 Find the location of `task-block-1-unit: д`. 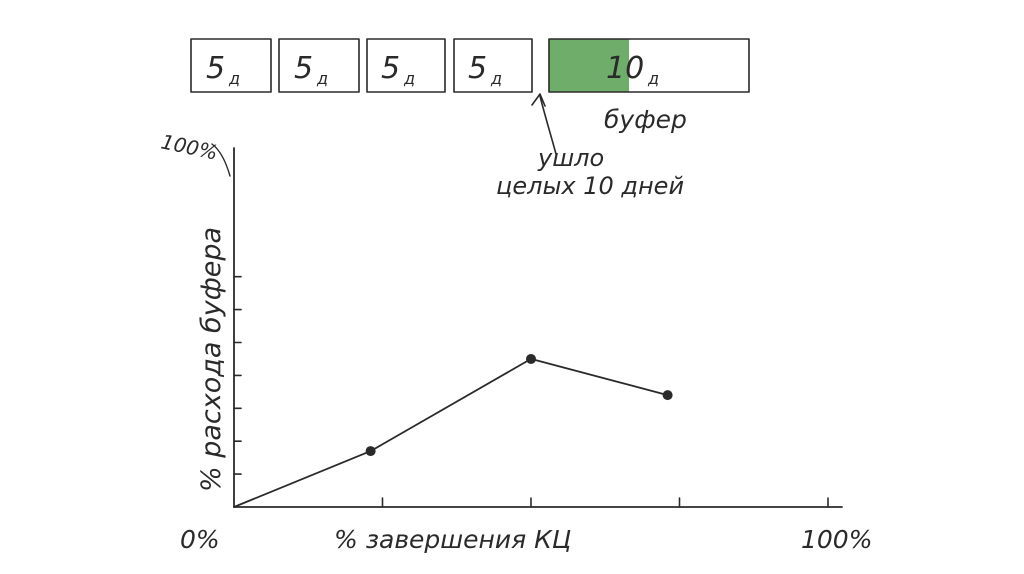

task-block-1-unit: д is located at coordinates (234, 78).